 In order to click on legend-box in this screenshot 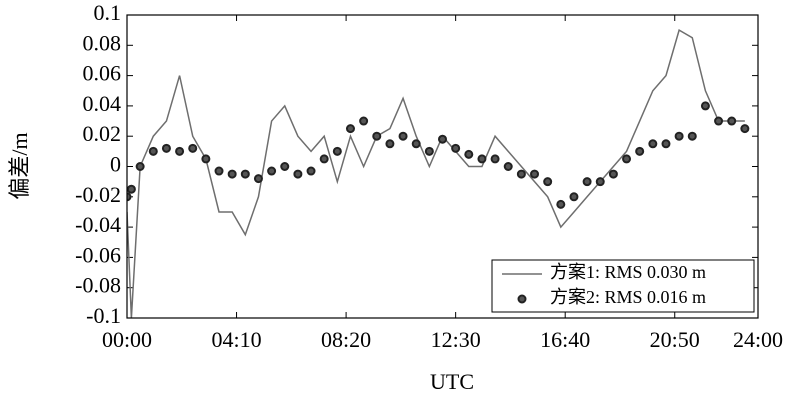, I will do `click(623, 286)`.